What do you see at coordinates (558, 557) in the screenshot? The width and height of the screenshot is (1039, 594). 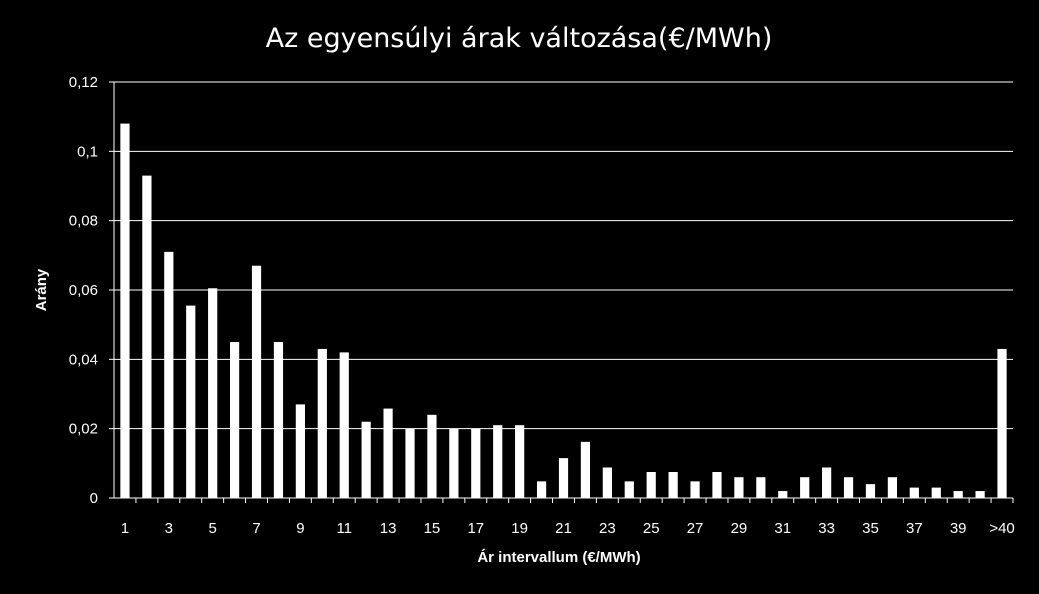 I see `x-axis-title: Ár intervallum (€/MWh)` at bounding box center [558, 557].